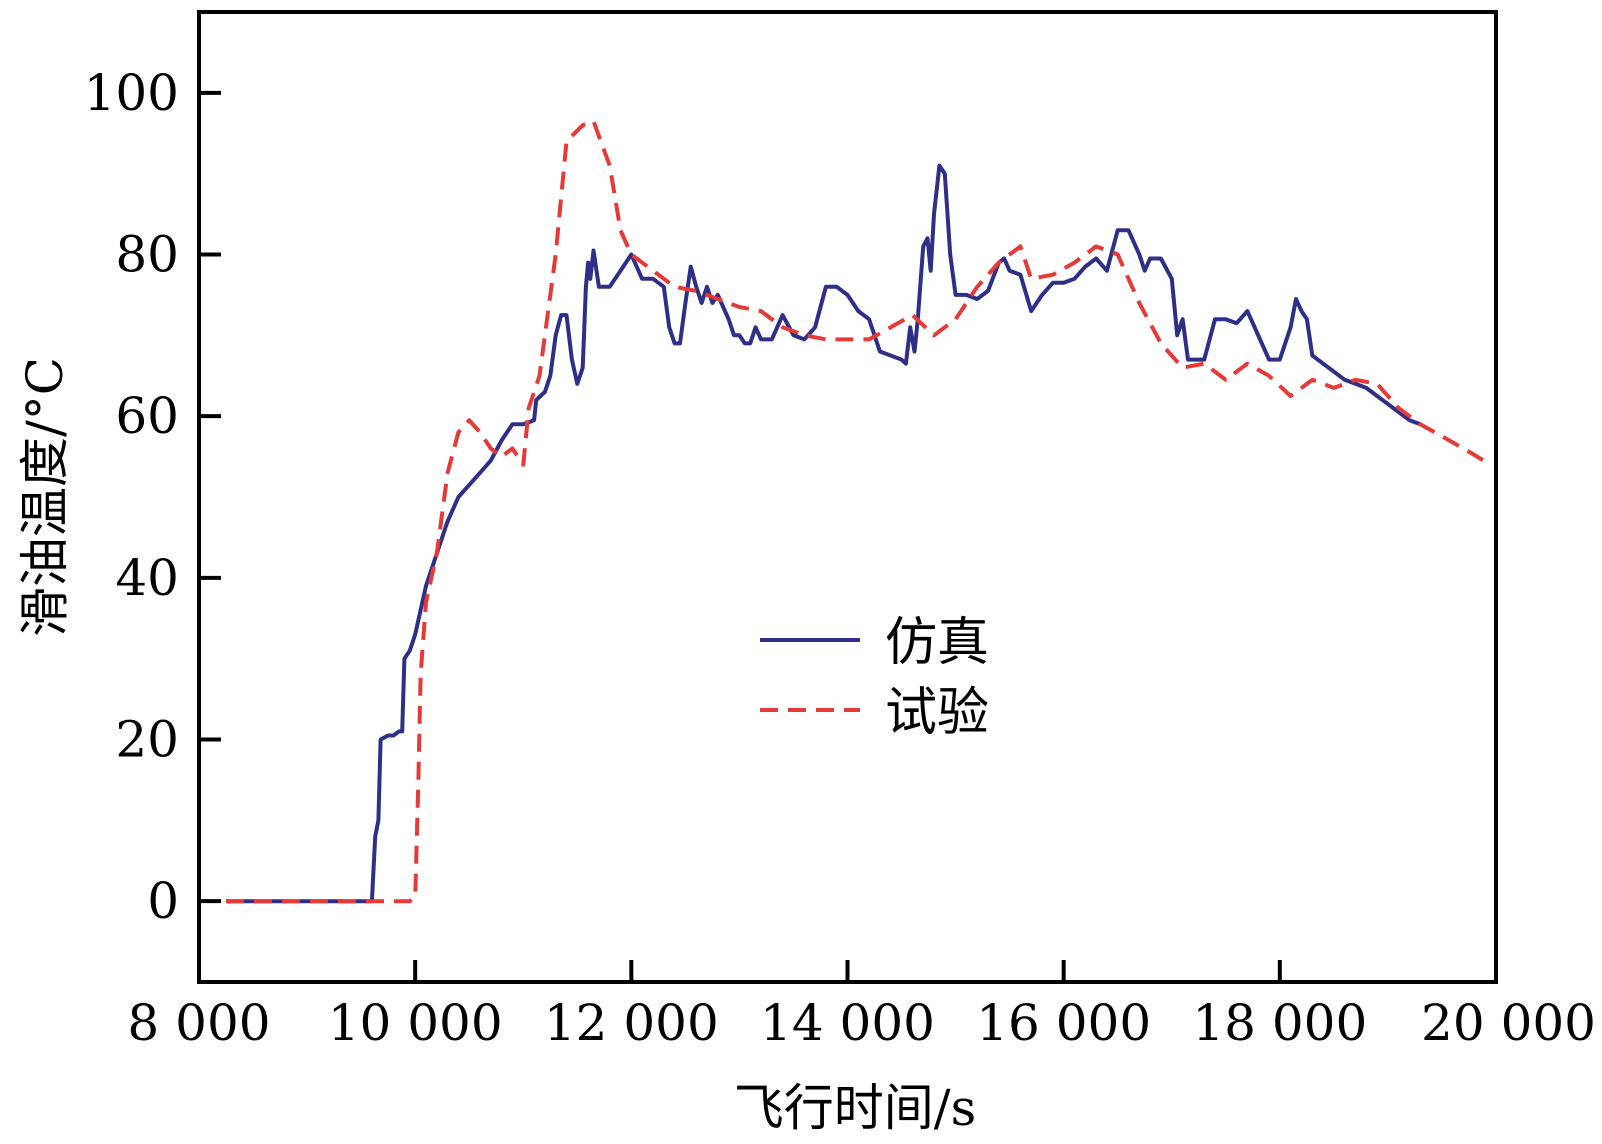 The width and height of the screenshot is (1602, 1144). What do you see at coordinates (937, 643) in the screenshot?
I see `legend-label-sim: 仿真` at bounding box center [937, 643].